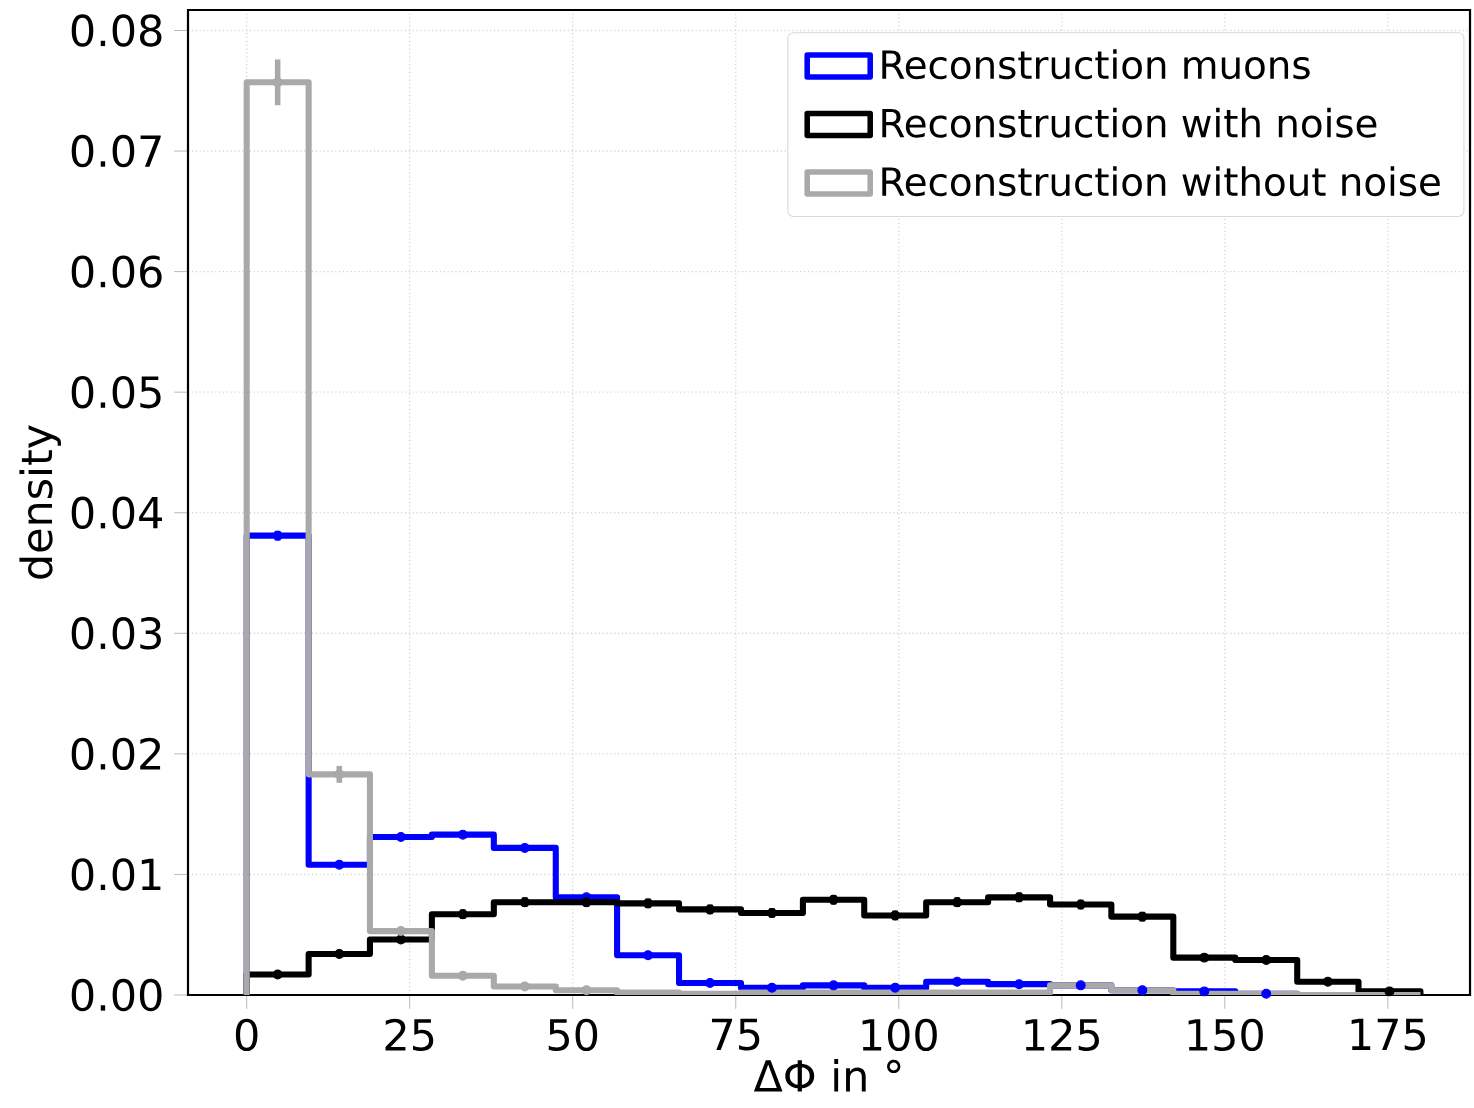 The image size is (1474, 1108). Describe the element at coordinates (116, 30) in the screenshot. I see `y-tick-label: 0.08` at that location.